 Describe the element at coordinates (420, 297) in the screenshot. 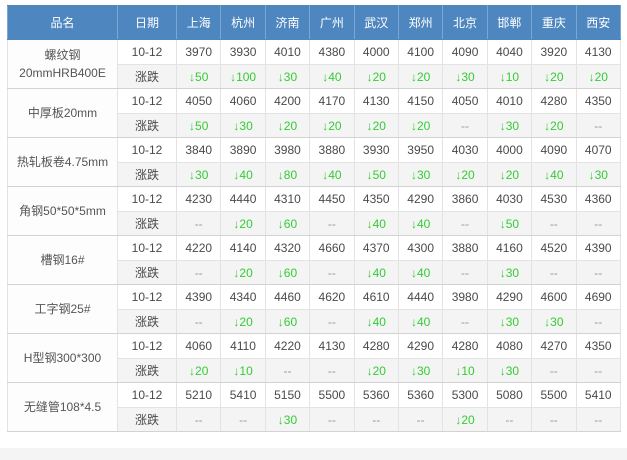

I see `price-cell-5: 4440` at that location.